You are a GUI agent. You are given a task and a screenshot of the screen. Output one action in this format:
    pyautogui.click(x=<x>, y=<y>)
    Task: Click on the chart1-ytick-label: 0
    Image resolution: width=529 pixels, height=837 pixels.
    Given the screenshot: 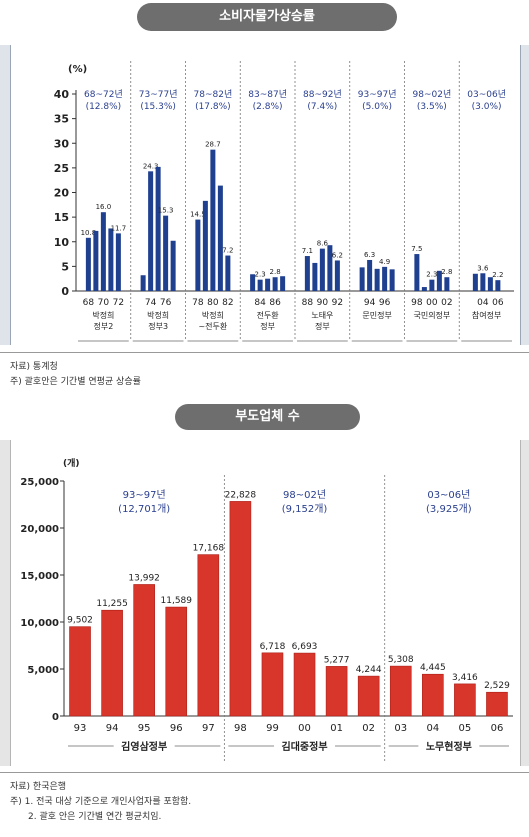 What is the action you would take?
    pyautogui.click(x=65, y=291)
    